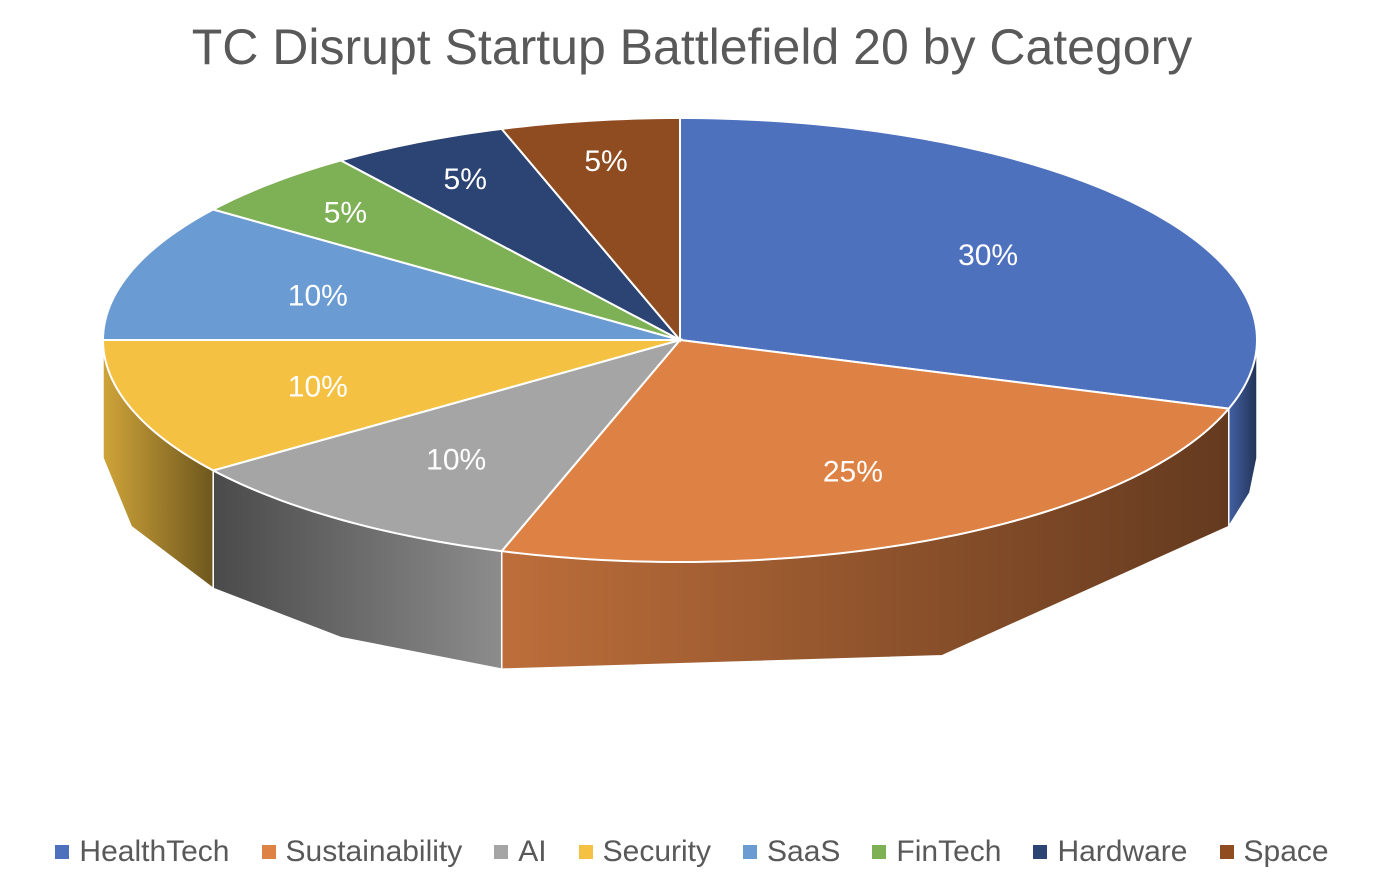 This screenshot has height=894, width=1384. What do you see at coordinates (391, 405) in the screenshot?
I see `pie-slice-security` at bounding box center [391, 405].